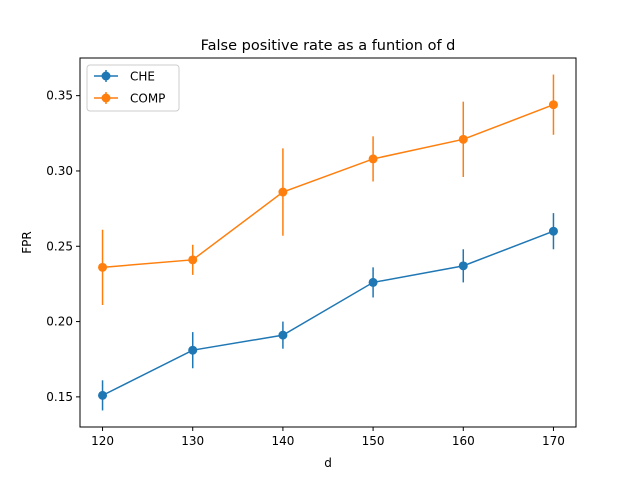 Image resolution: width=640 pixels, height=480 pixels. I want to click on x-axis-label: d, so click(328, 463).